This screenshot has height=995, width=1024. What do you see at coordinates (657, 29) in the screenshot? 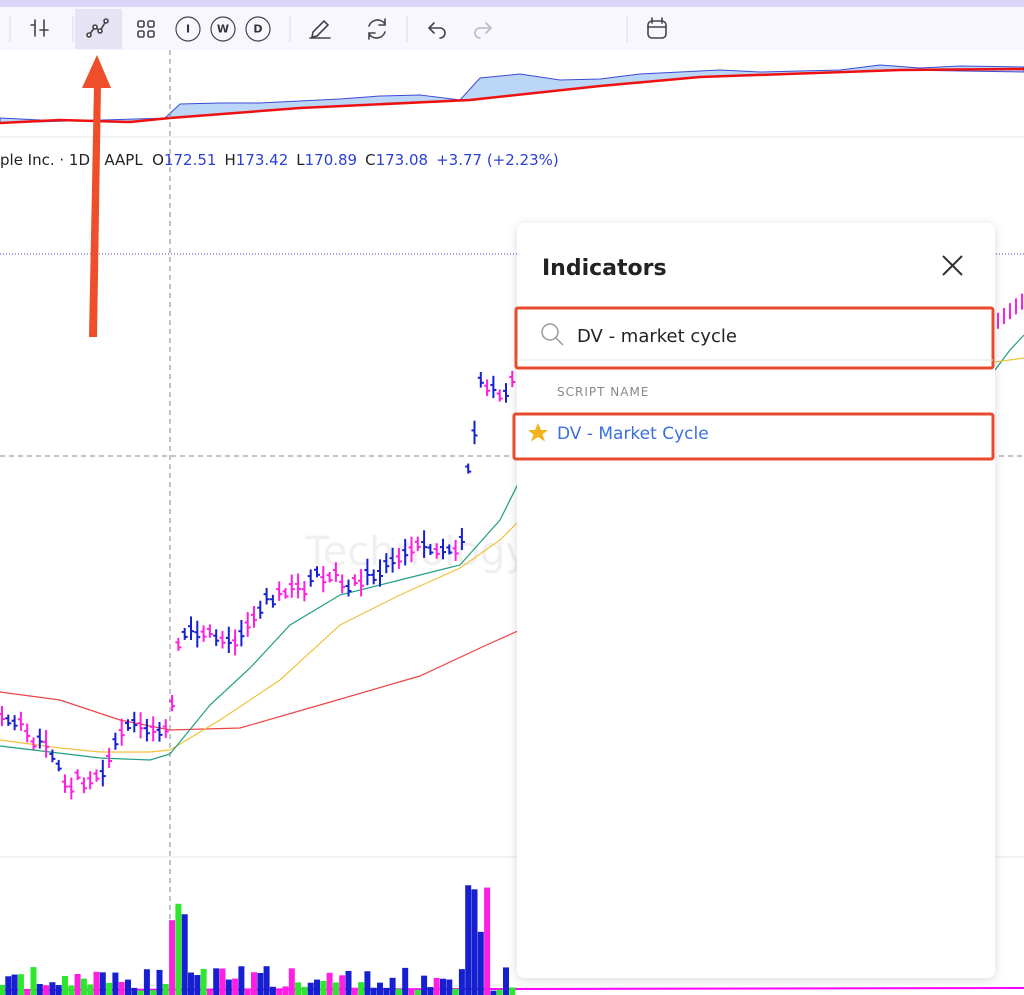
I see `calendar-icon` at bounding box center [657, 29].